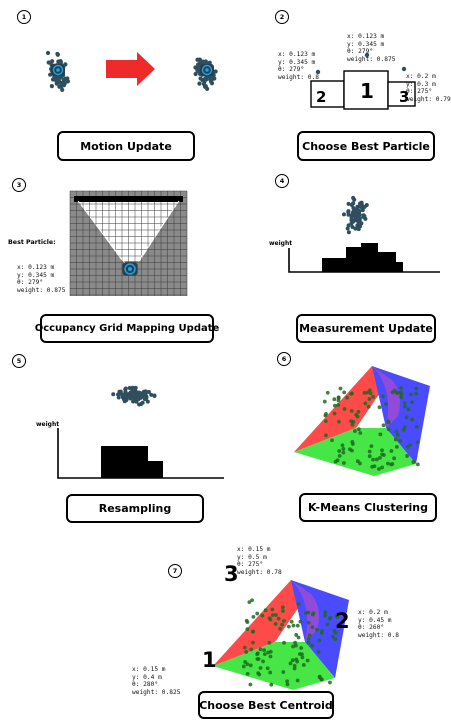 This screenshot has width=451, height=723. What do you see at coordinates (368, 507) in the screenshot?
I see `kmeans-caption: K-Means Clustering` at bounding box center [368, 507].